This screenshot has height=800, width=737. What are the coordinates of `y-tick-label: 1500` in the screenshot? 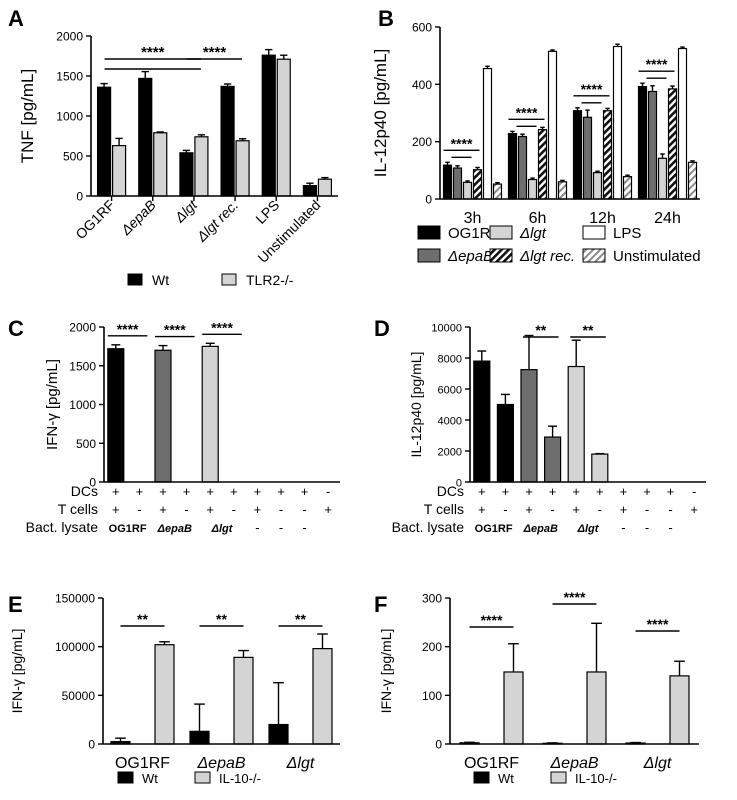 It's located at (69, 77).